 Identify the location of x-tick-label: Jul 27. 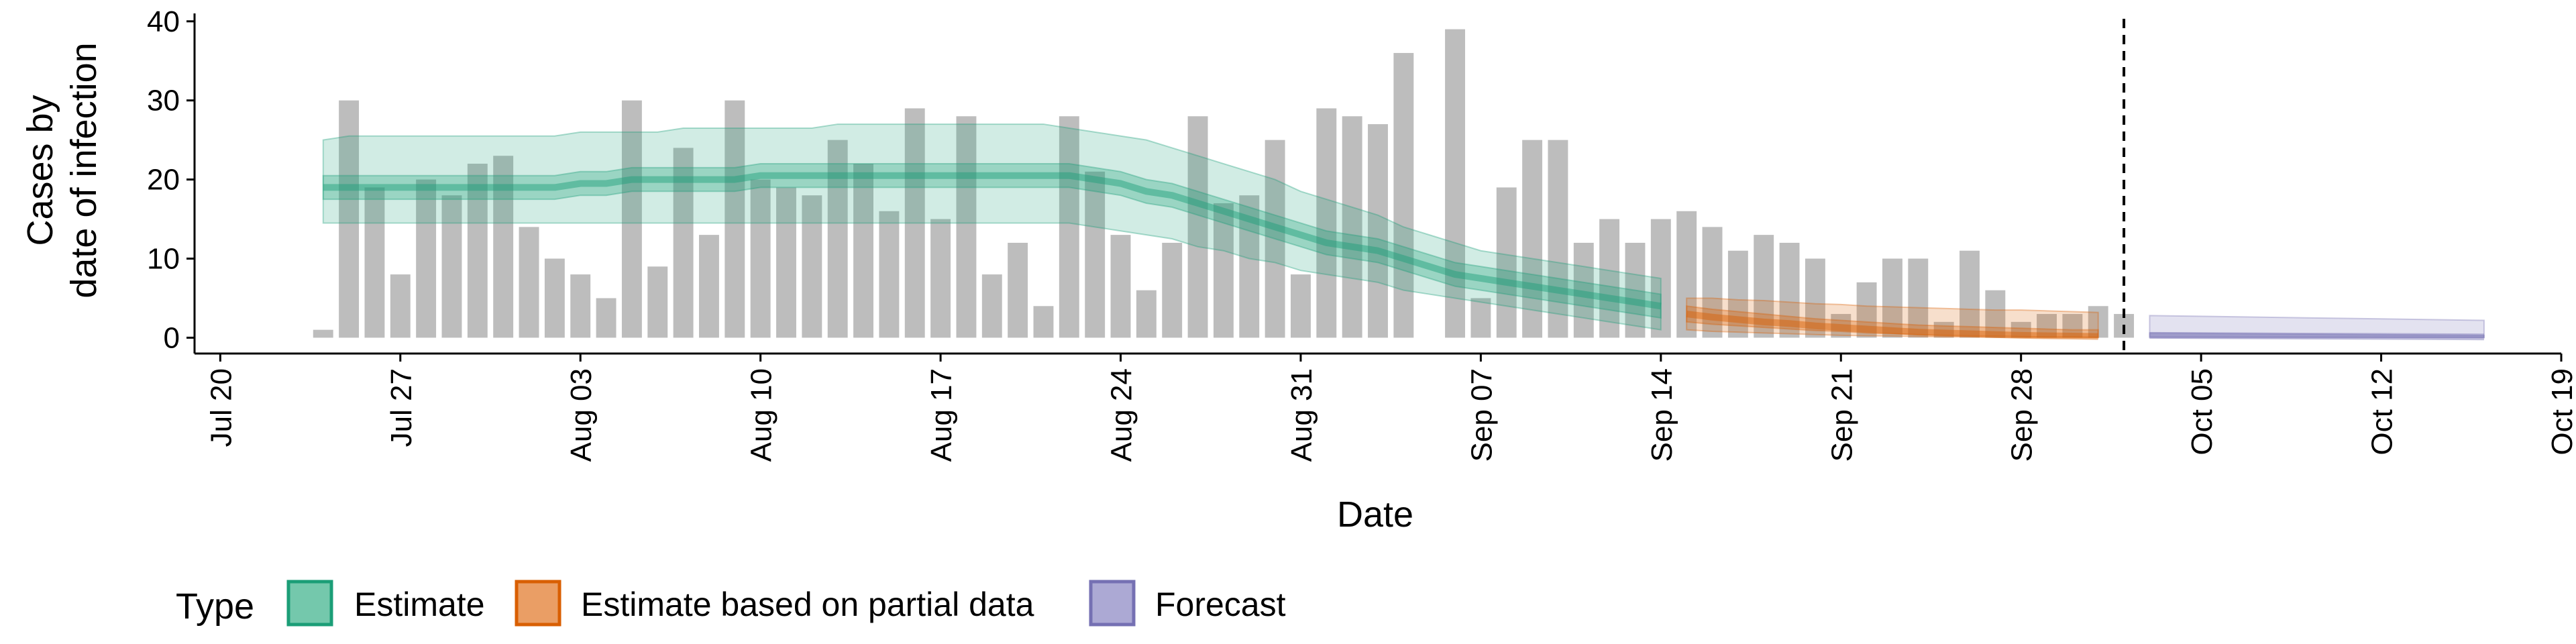
(401, 407).